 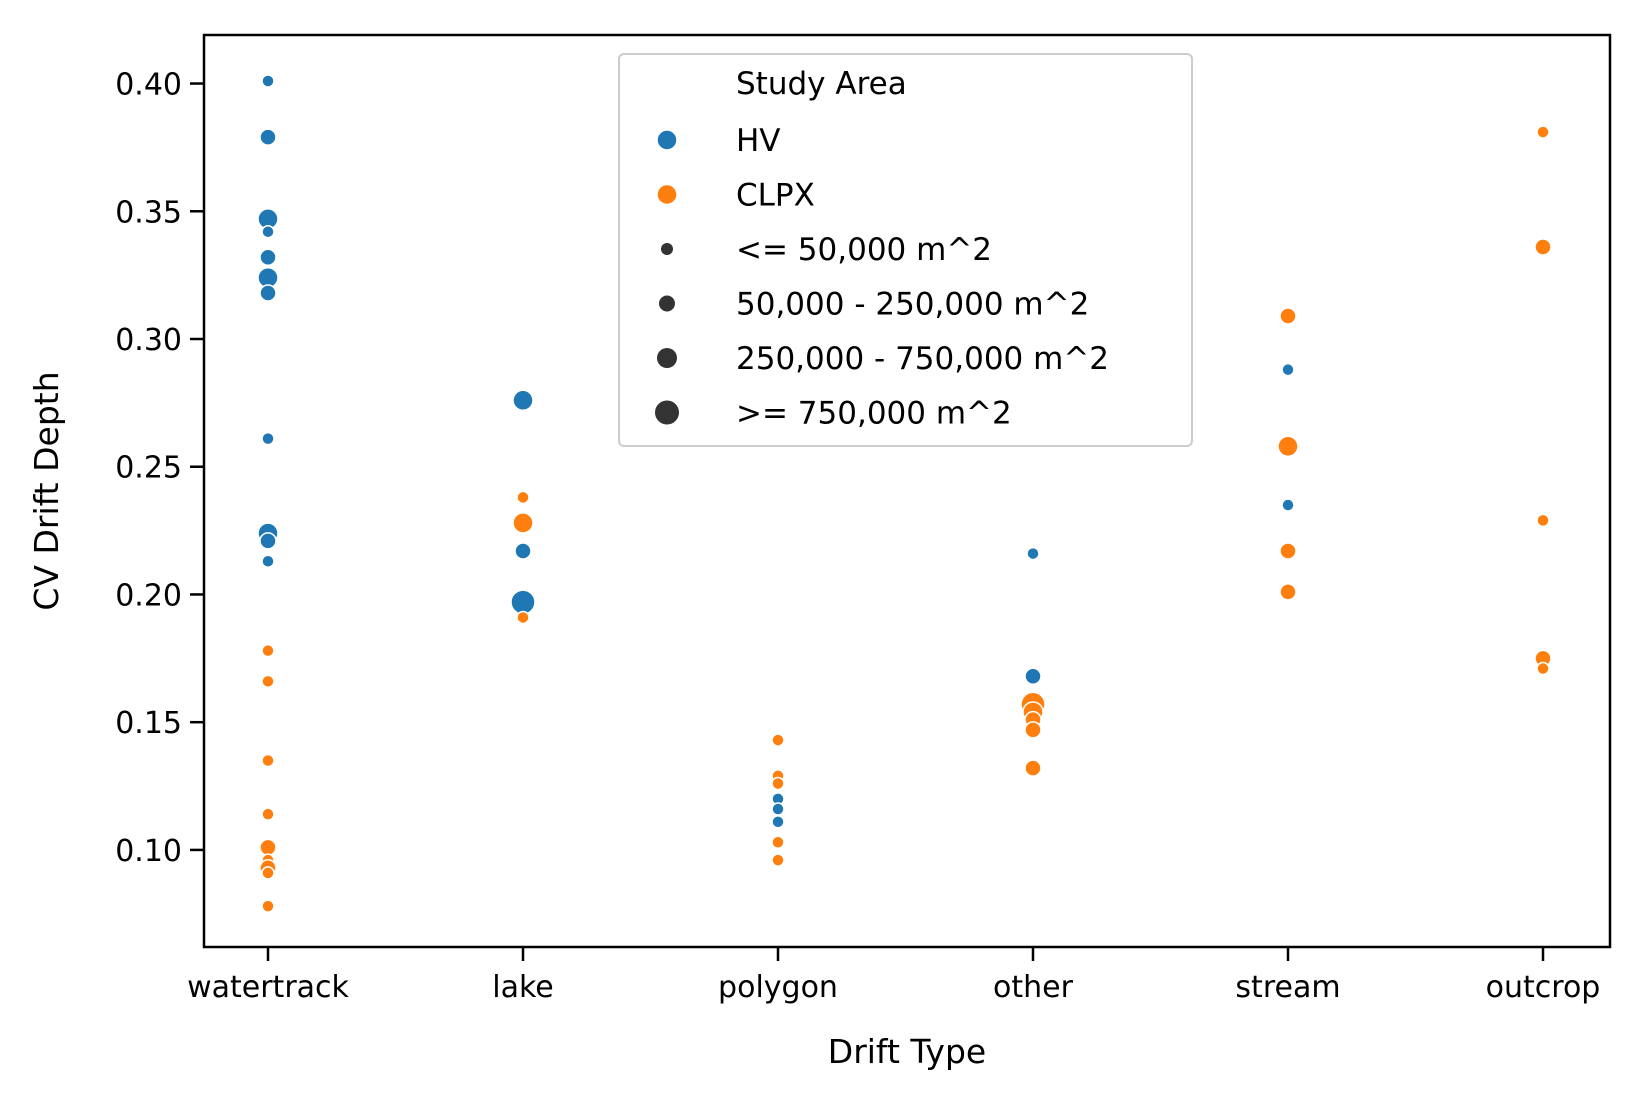 I want to click on legend-marker-clpx, so click(x=667, y=194).